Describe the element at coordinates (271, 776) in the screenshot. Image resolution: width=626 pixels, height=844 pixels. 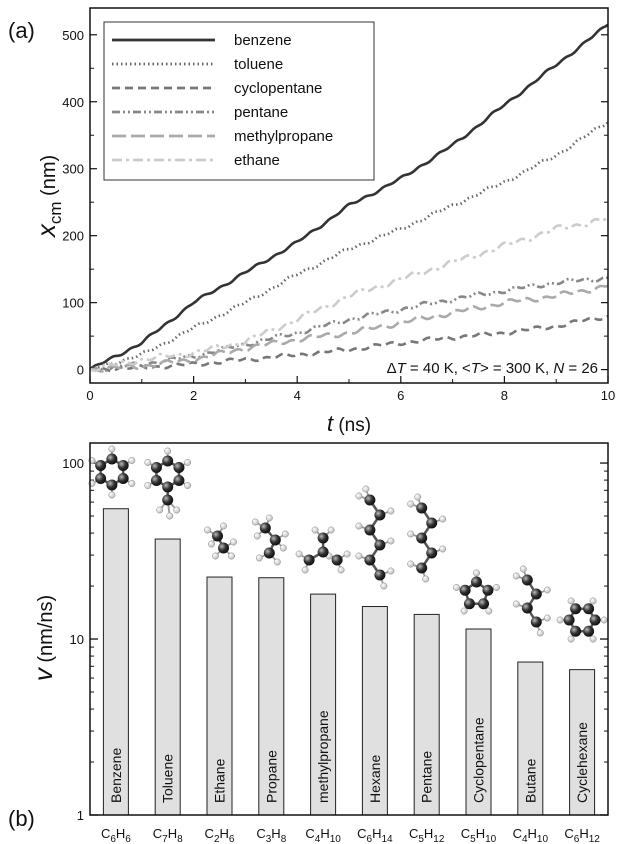
I see `bar-label-propane: Propane` at that location.